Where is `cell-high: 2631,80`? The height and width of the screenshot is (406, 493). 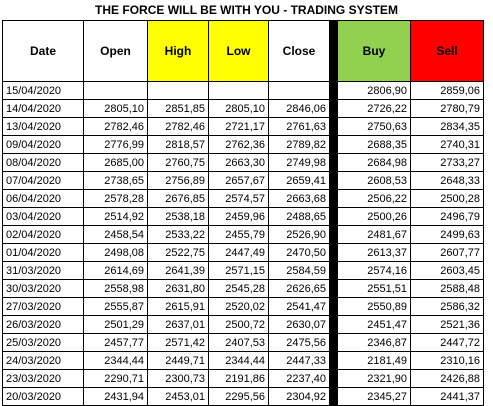
cell-high: 2631,80 is located at coordinates (178, 288).